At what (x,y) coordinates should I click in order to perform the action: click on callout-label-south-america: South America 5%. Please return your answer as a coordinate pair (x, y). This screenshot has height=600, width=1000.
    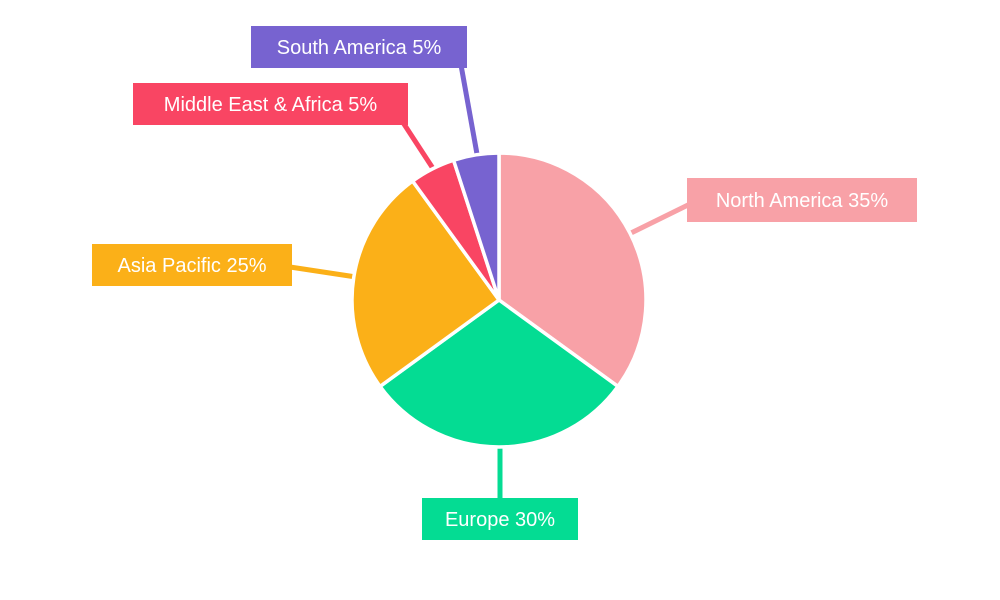
    Looking at the image, I should click on (359, 48).